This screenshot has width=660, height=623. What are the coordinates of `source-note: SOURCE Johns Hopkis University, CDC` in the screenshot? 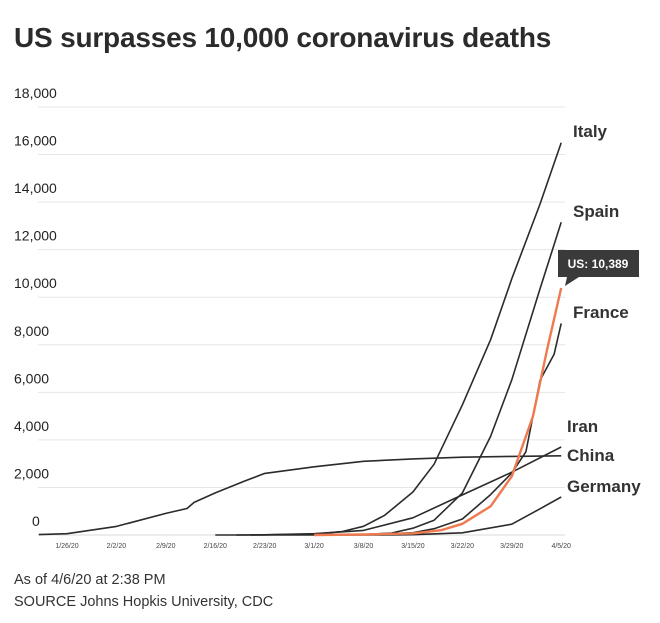 It's located at (144, 602).